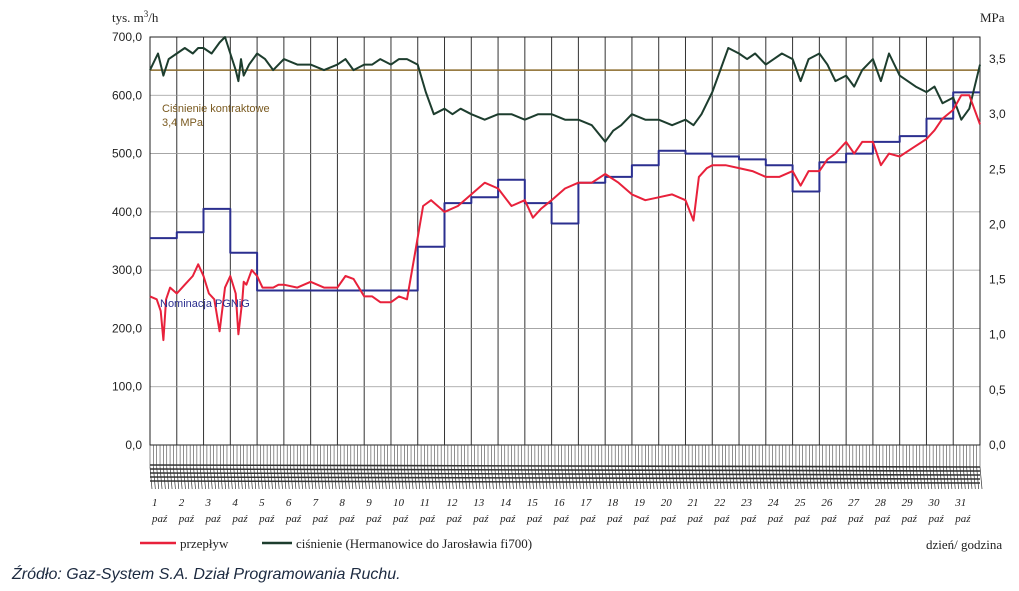 This screenshot has height=591, width=1019. Describe the element at coordinates (720, 503) in the screenshot. I see `day-number-label: 22` at that location.